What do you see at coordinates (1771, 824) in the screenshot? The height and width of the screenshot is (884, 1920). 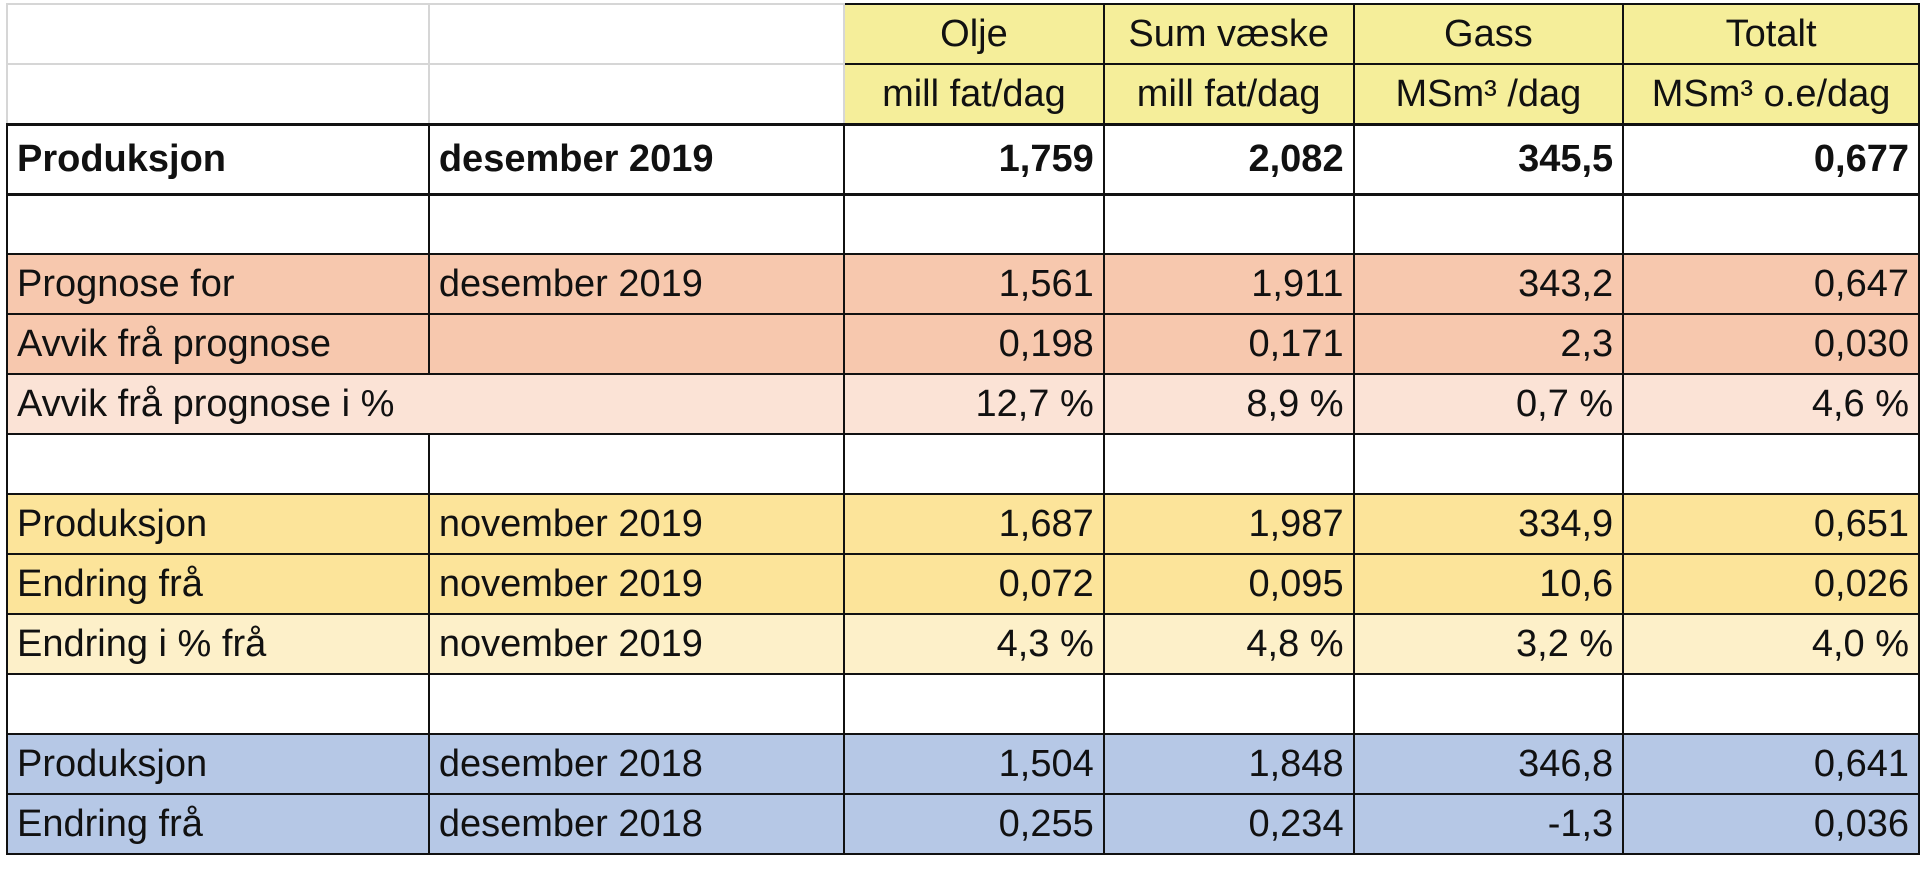 I see `value-totalt: 0,036` at bounding box center [1771, 824].